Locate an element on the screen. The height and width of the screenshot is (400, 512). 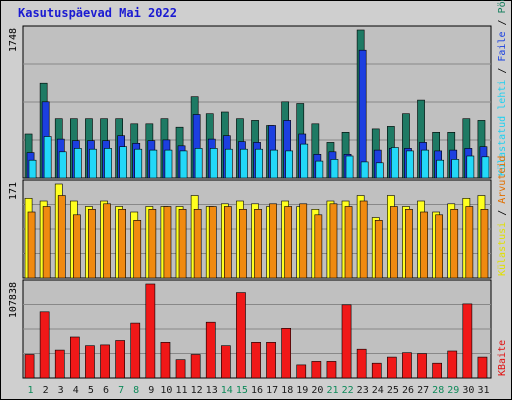
x-tick-label: 5 is located at coordinates (91, 390).